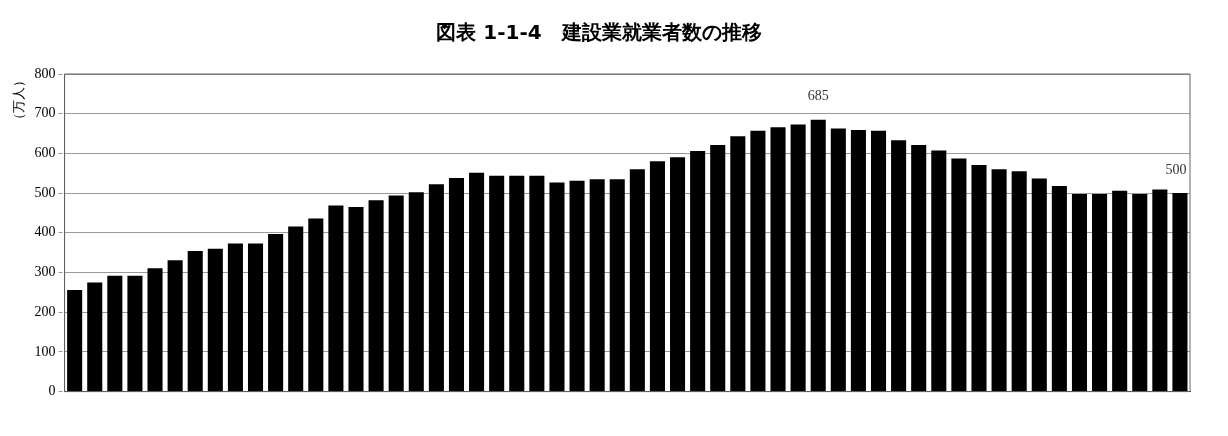 The image size is (1228, 436). I want to click on y-axis-title: （万人）, so click(19, 100).